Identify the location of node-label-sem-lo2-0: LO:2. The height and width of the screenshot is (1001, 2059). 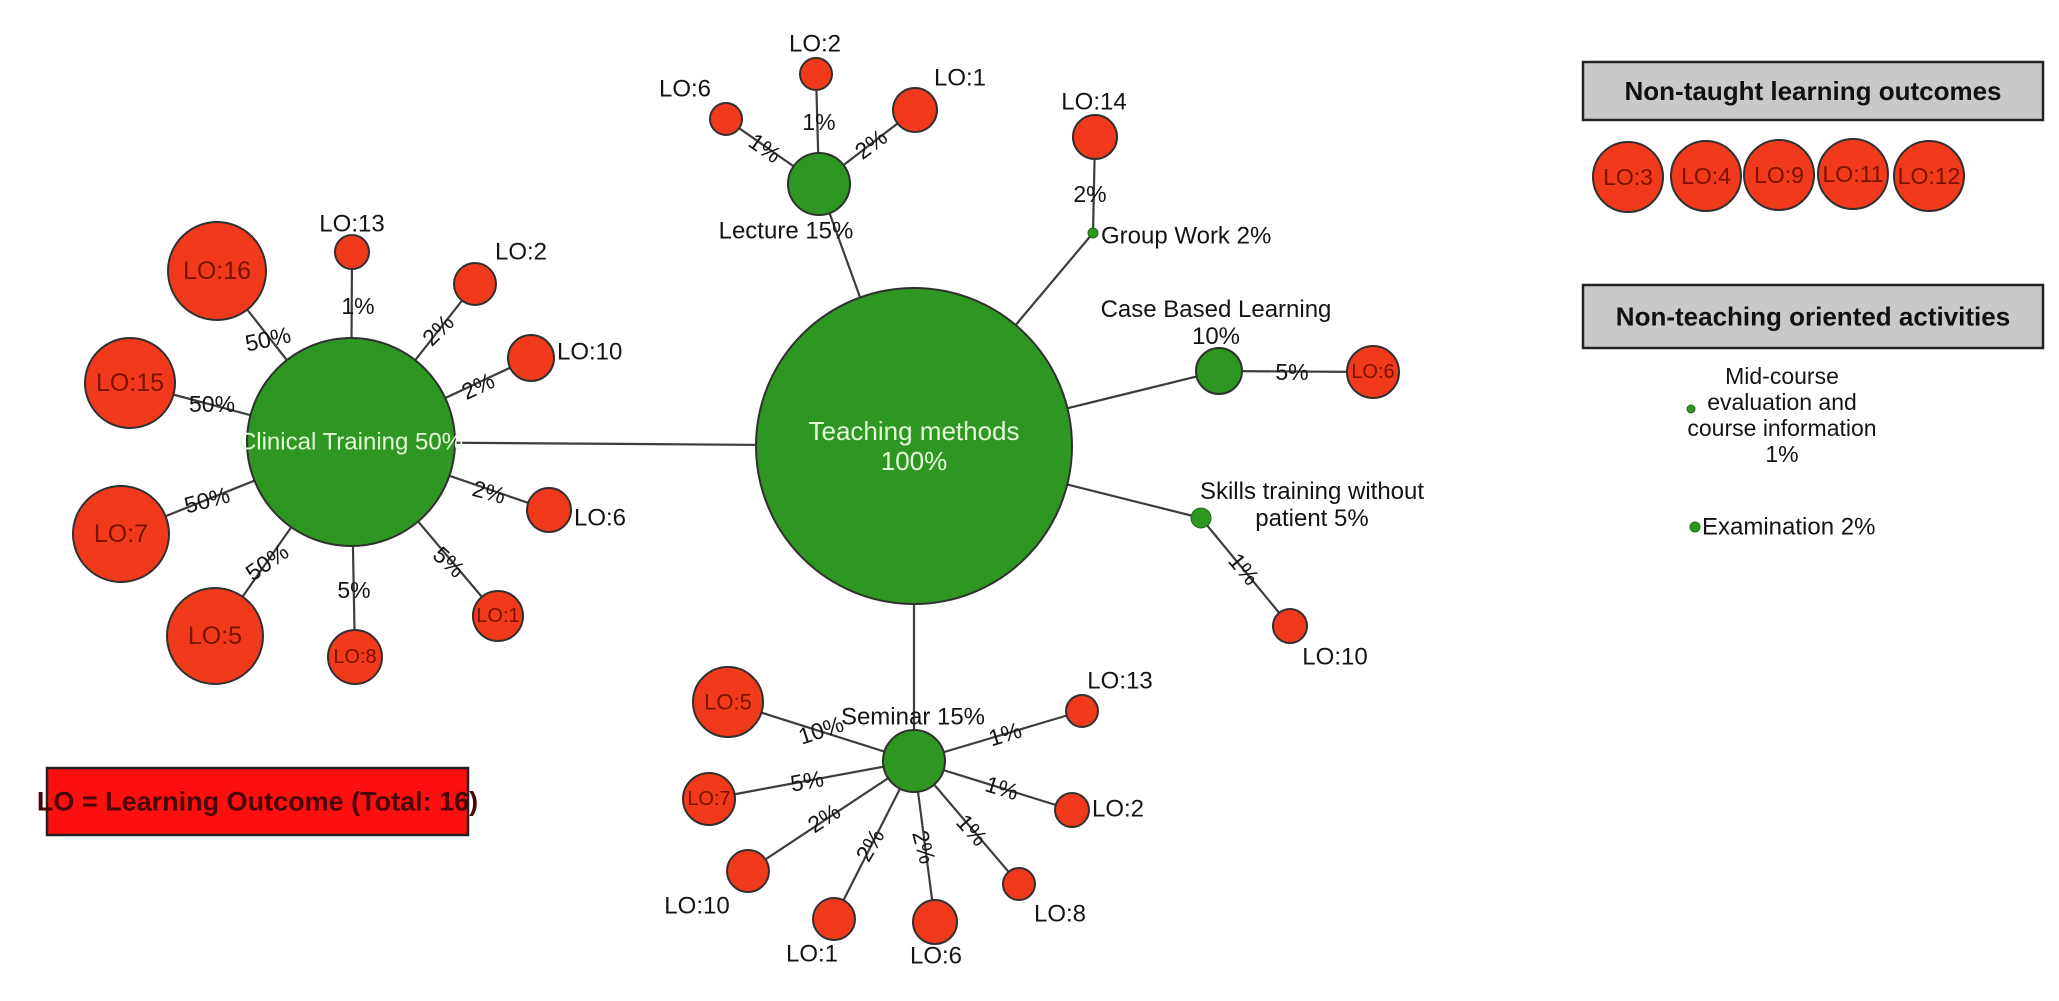
(1118, 809).